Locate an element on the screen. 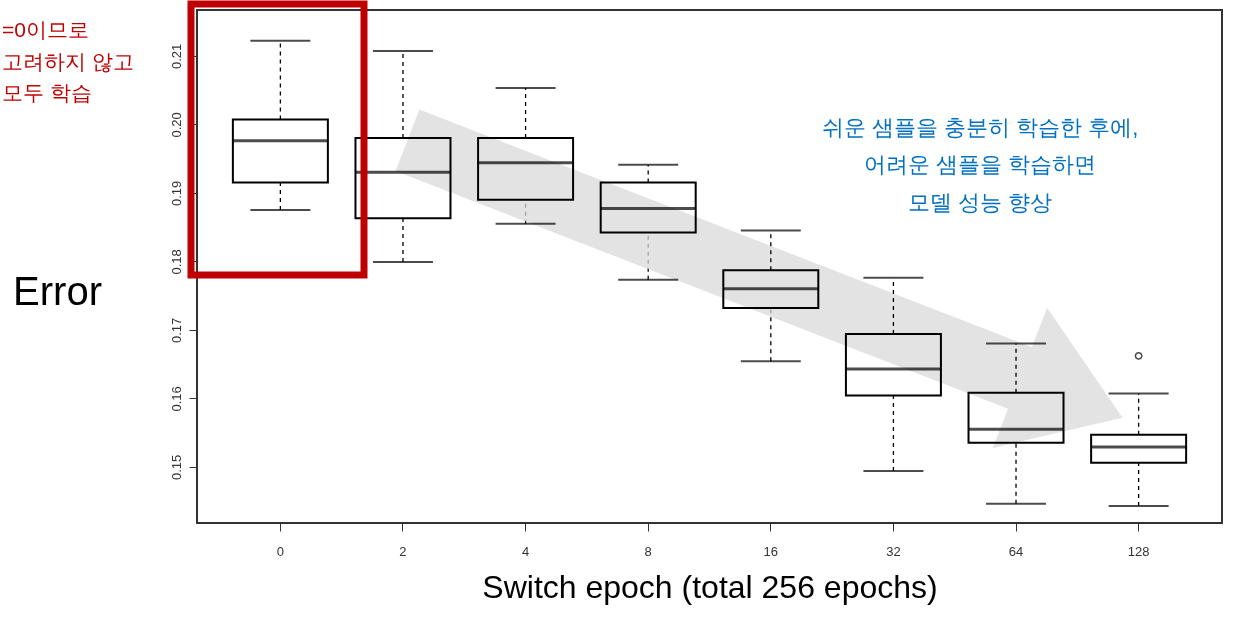  y-tick-label: 0.17 is located at coordinates (176, 330).